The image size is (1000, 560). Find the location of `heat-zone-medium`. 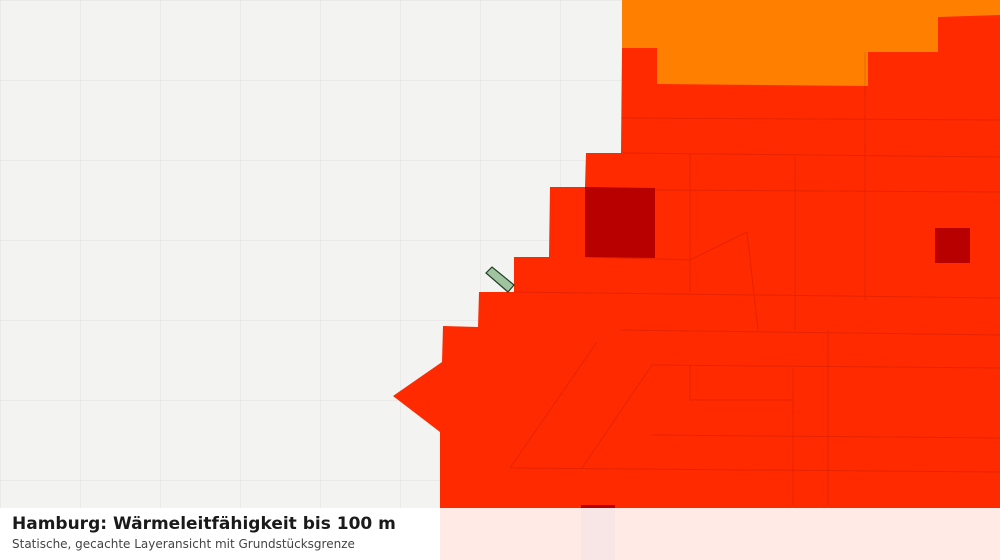

heat-zone-medium is located at coordinates (811, 43).